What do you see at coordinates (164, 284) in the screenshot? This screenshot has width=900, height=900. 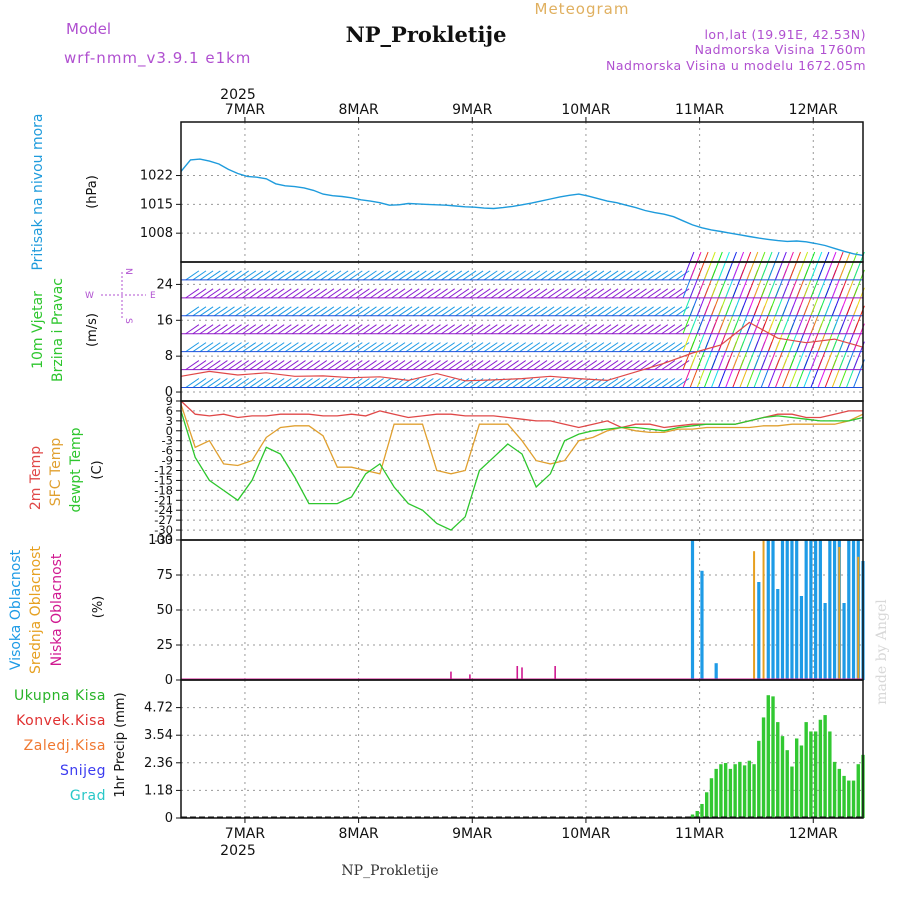 I see `wind-tick: 24` at bounding box center [164, 284].